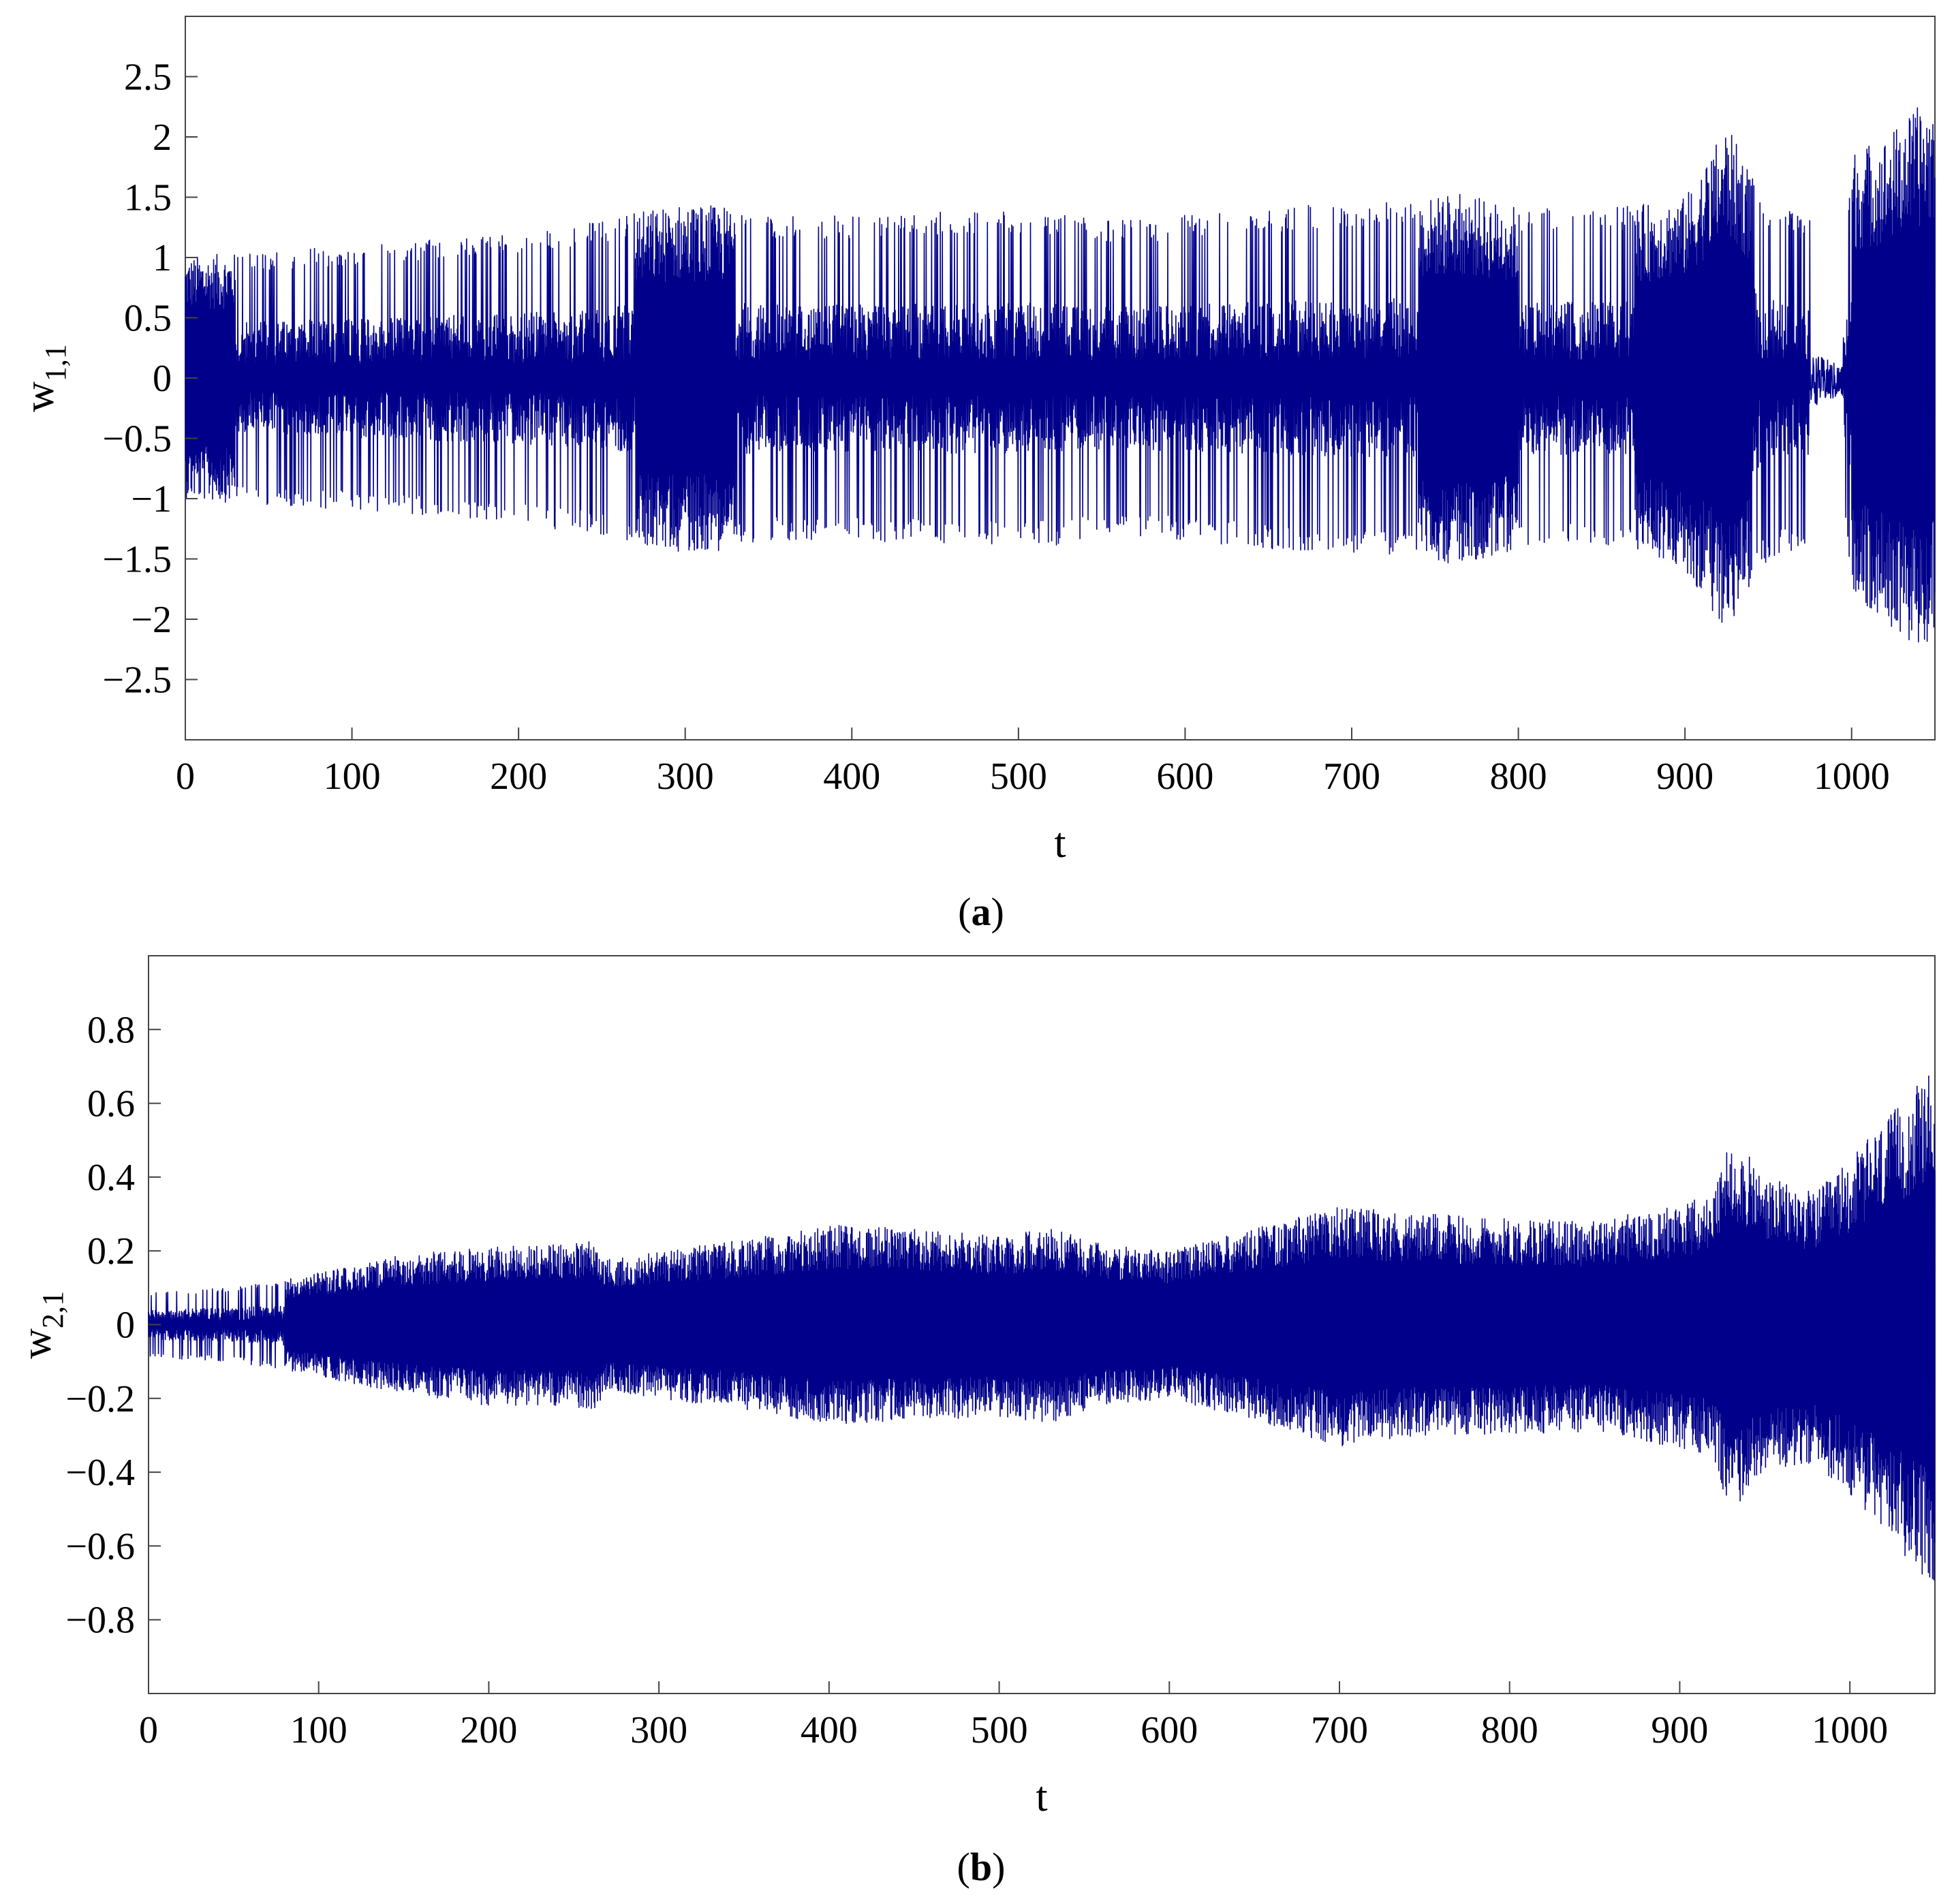 The height and width of the screenshot is (1904, 1954). I want to click on panel-label-a: (a), so click(981, 912).